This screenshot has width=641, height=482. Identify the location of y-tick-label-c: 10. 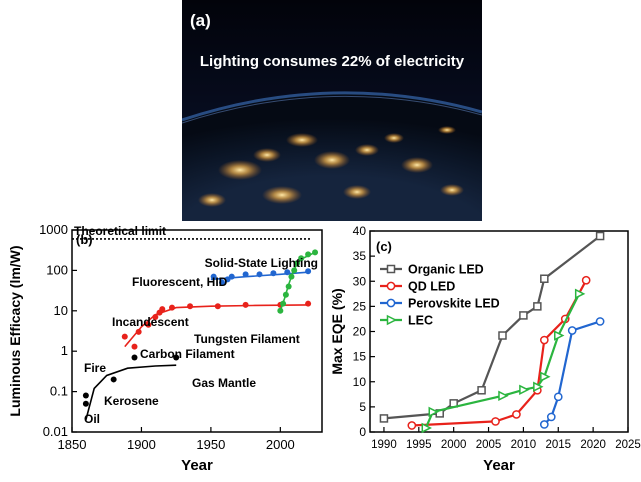
(360, 382).